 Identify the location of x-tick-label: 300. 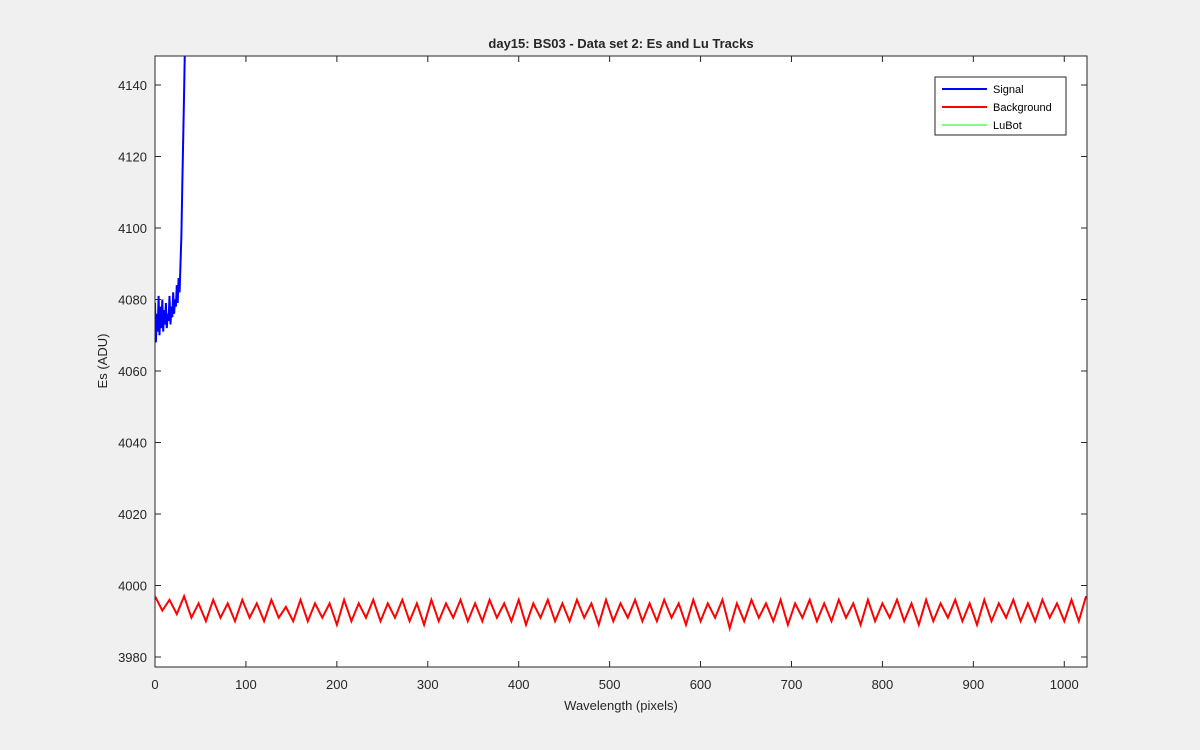
(428, 684).